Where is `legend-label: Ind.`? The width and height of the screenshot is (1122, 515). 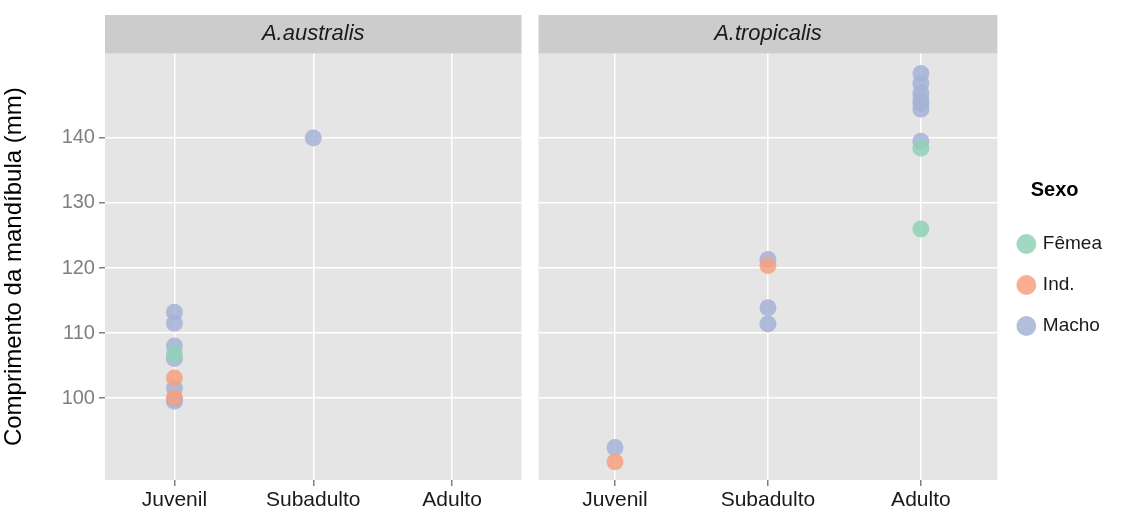
legend-label: Ind. is located at coordinates (1058, 284).